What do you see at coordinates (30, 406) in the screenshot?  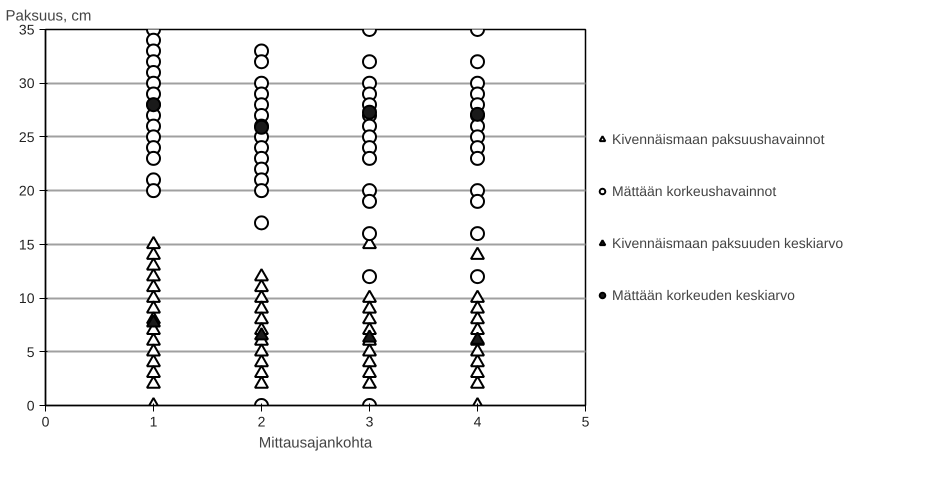 I see `y-tick-label: 0` at bounding box center [30, 406].